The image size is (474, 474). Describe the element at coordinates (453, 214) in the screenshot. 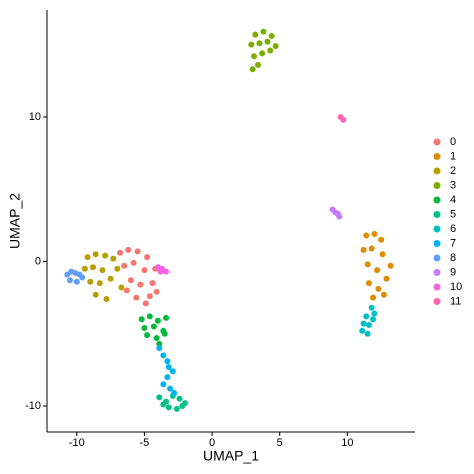

I see `legend-label: 5` at that location.